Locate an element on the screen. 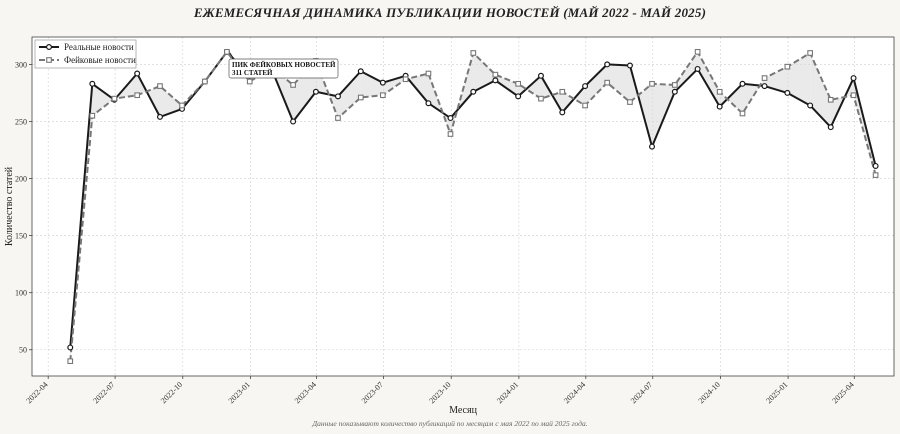  annotation-box is located at coordinates (283, 68).